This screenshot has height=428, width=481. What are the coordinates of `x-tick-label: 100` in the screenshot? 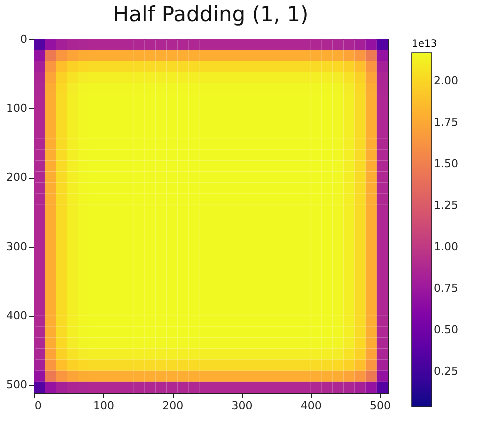 It's located at (103, 406).